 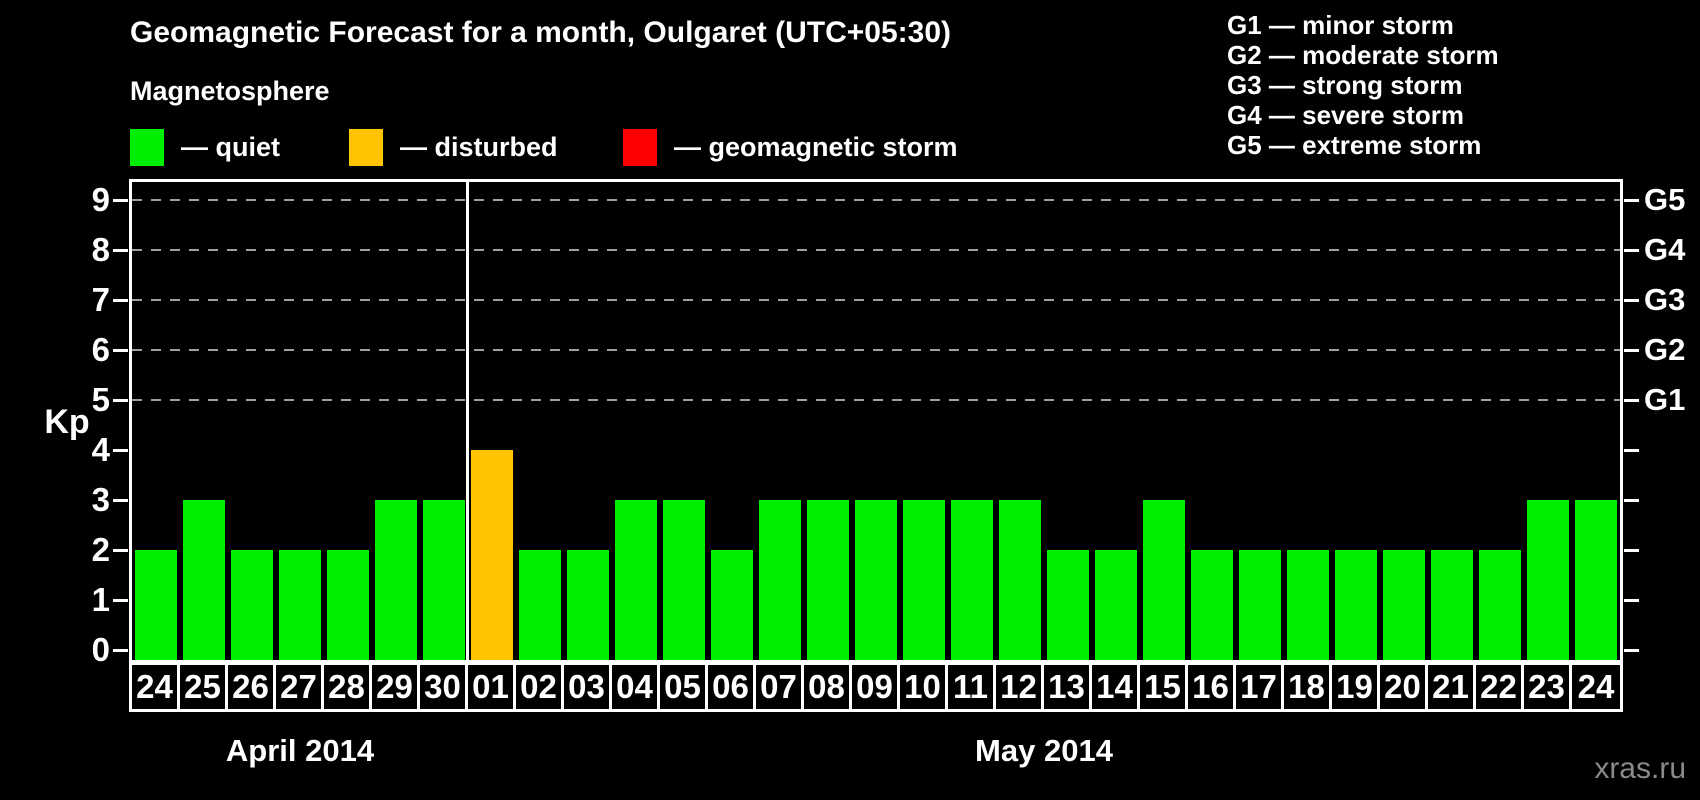 I want to click on quiet-color-swatch, so click(x=147, y=147).